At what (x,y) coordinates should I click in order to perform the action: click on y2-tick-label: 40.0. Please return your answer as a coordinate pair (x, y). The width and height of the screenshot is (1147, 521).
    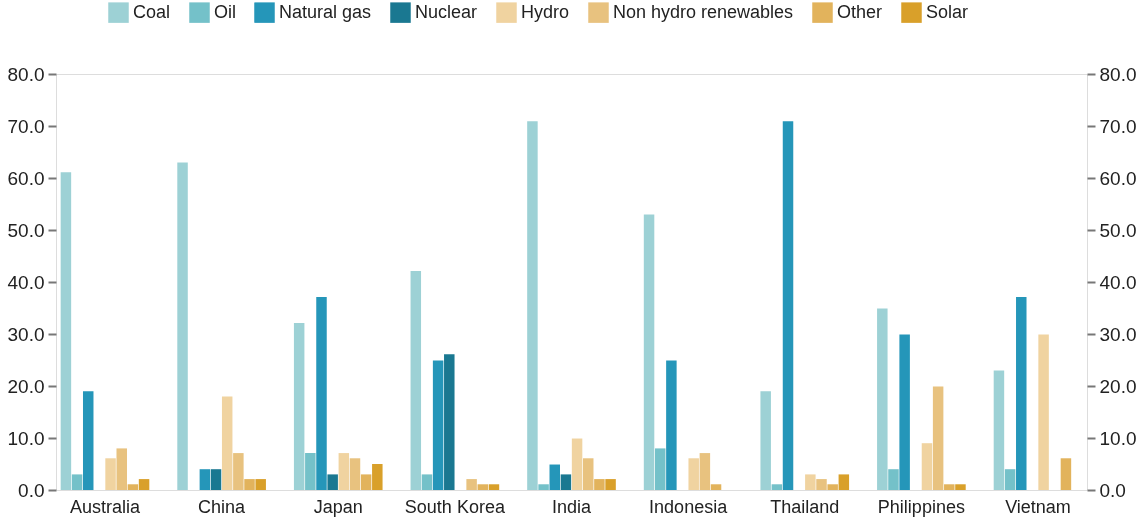
    Looking at the image, I should click on (1118, 282).